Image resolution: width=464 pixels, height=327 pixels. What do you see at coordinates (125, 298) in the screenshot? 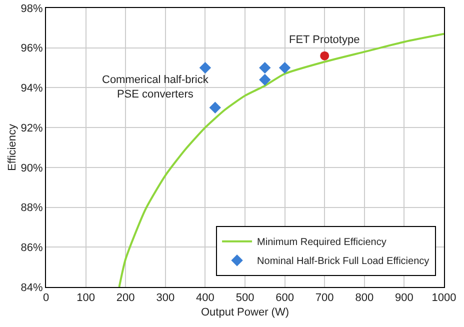
I see `x-tick-label: 200` at bounding box center [125, 298].